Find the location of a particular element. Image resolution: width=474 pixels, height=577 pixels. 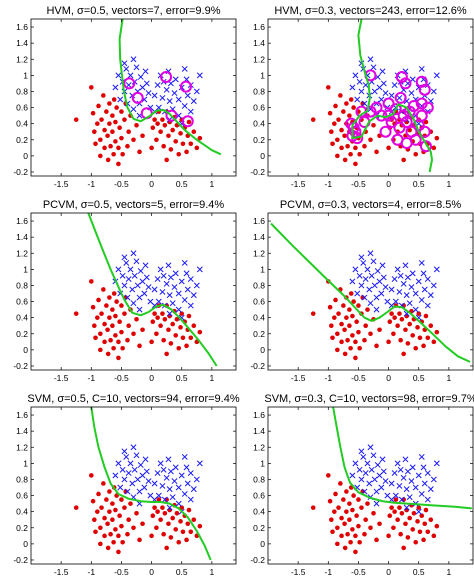

y-tick-label: 1 is located at coordinates (262, 75).